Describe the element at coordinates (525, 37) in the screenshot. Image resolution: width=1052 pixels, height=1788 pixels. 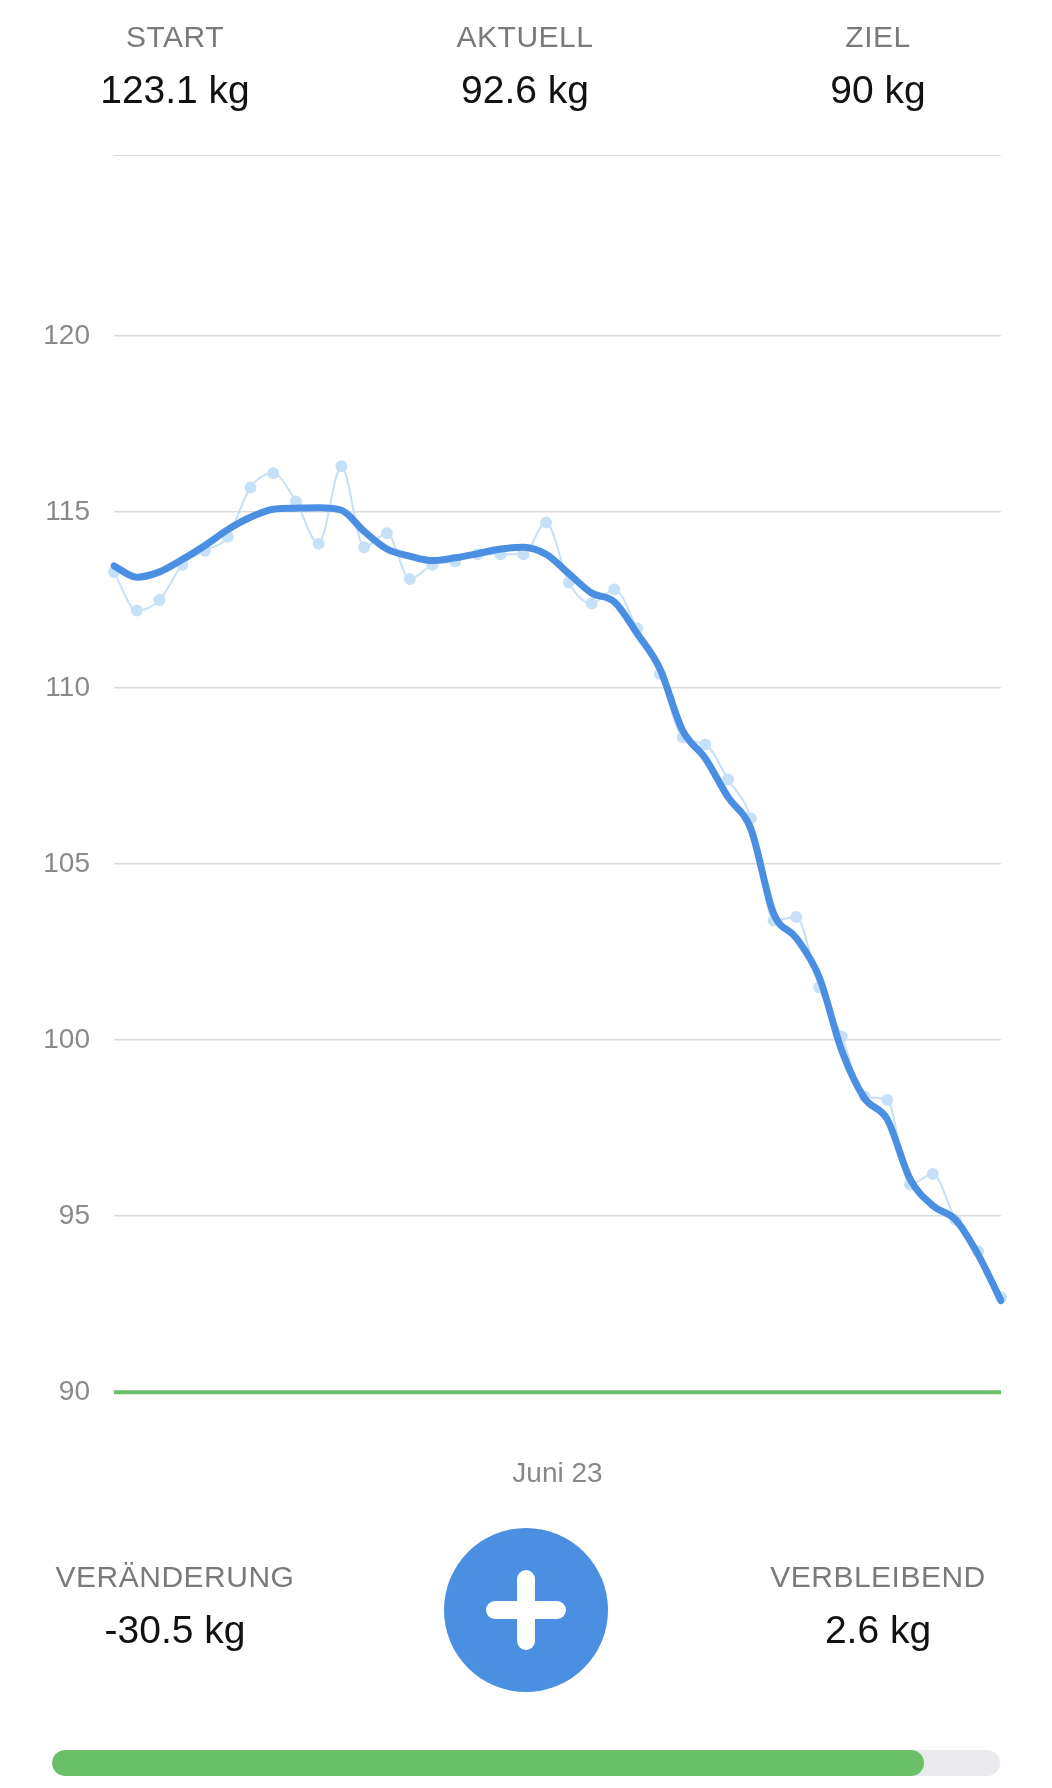
I see `text: AKTUELL` at that location.